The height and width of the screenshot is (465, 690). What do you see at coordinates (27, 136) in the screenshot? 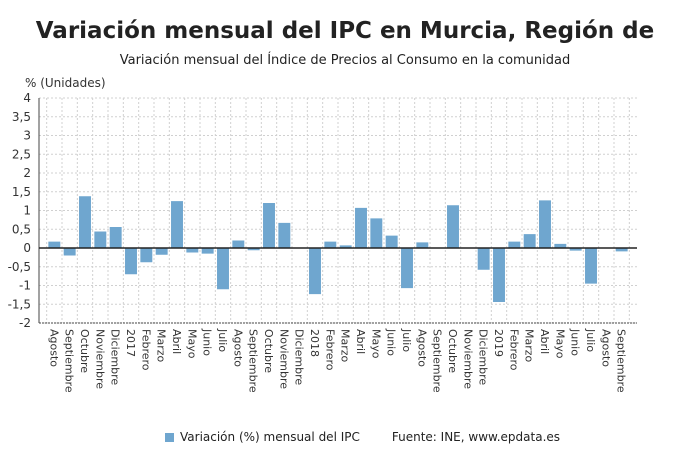
I see `y-tick-label: 3` at bounding box center [27, 136].